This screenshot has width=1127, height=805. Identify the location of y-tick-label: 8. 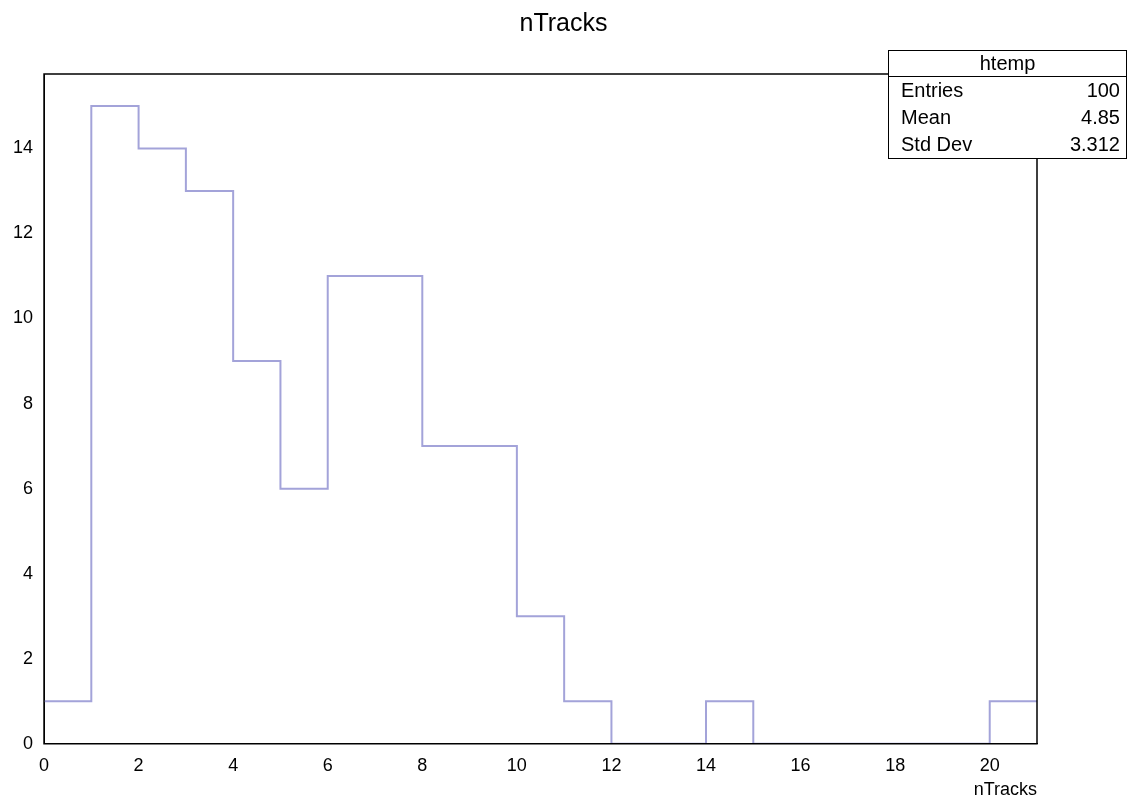
(28, 402).